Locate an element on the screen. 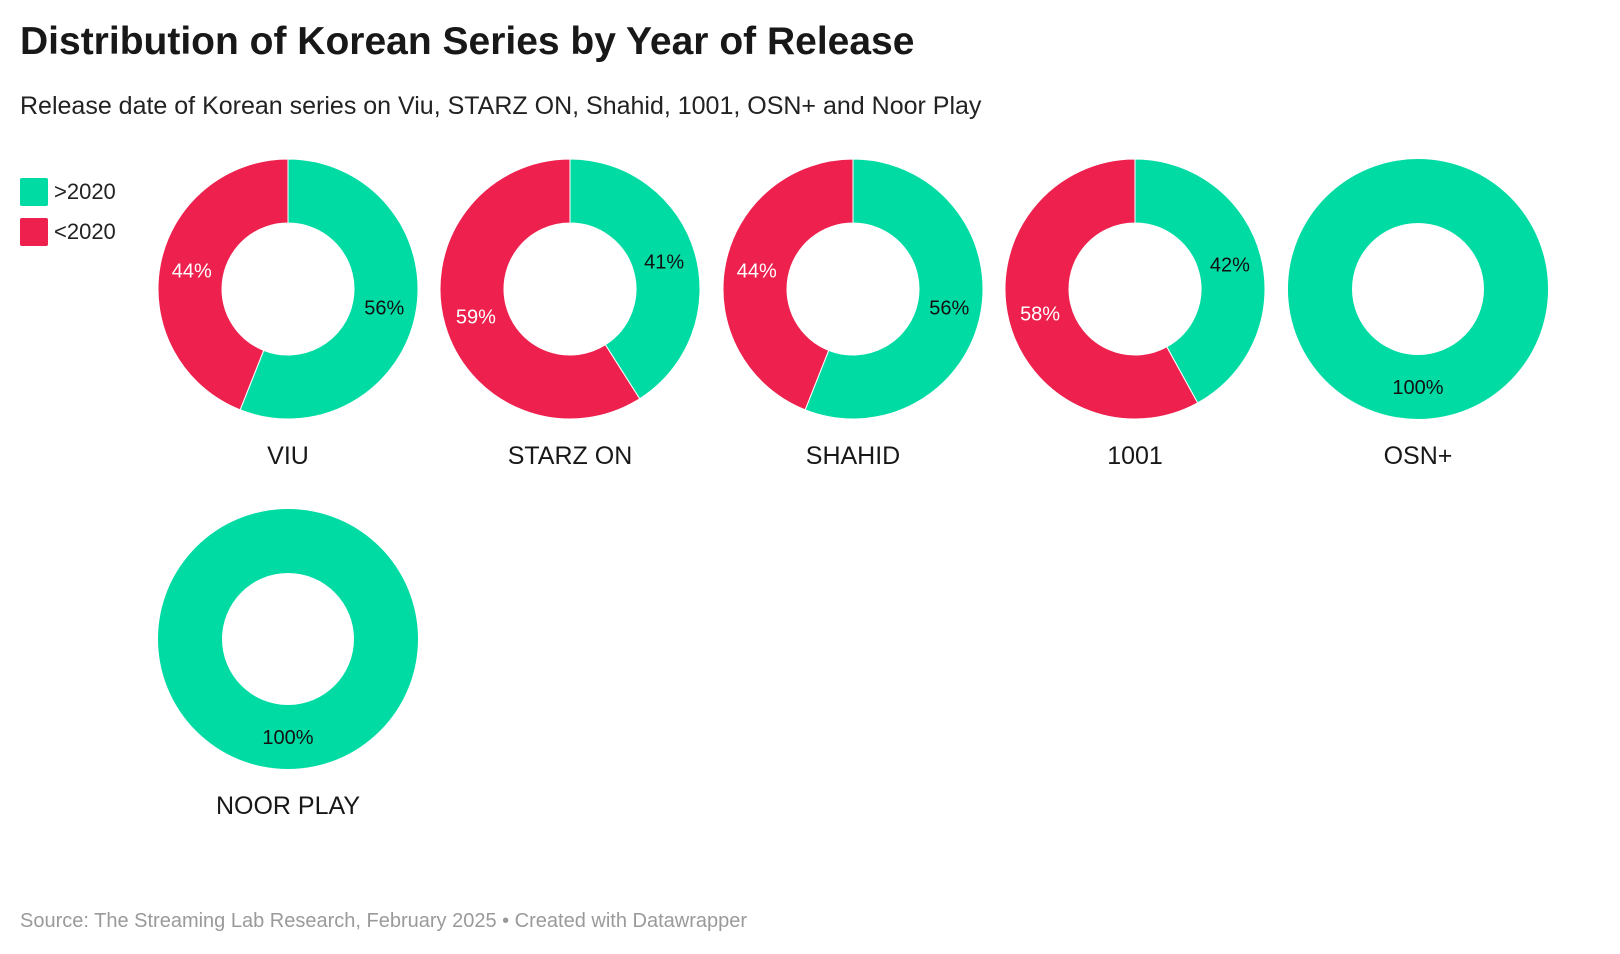 The width and height of the screenshot is (1620, 954). chart-name-viu: VIU is located at coordinates (288, 456).